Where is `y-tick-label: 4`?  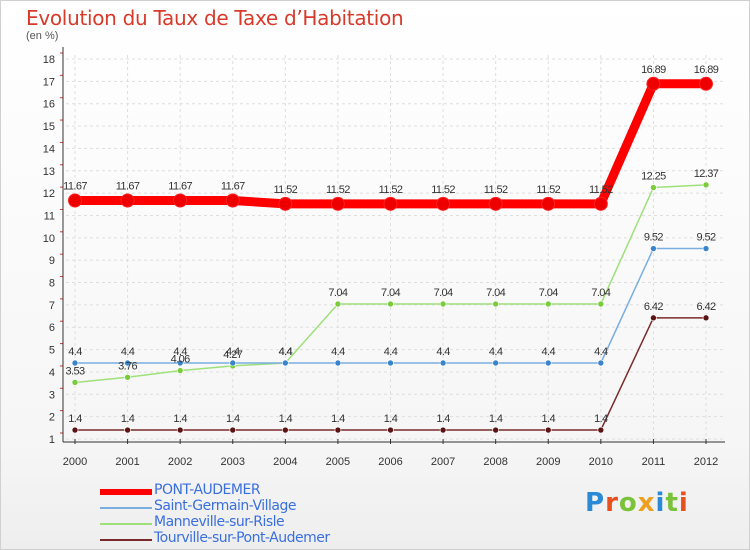
y-tick-label: 4 is located at coordinates (52, 373).